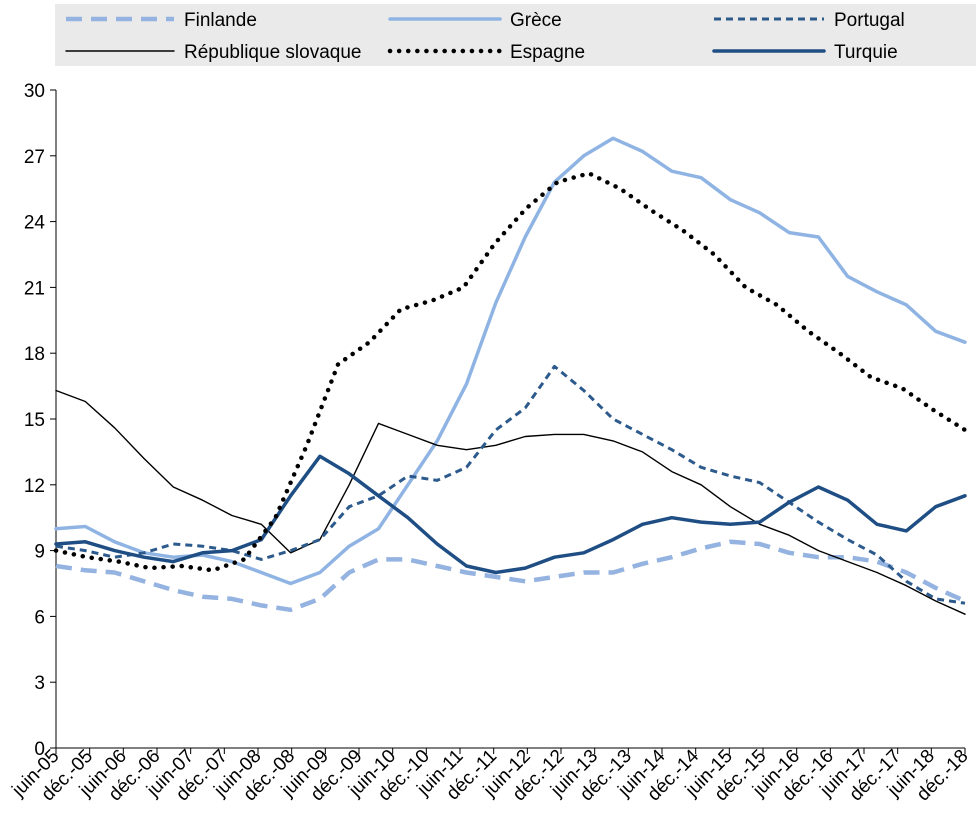 This screenshot has height=823, width=978. Describe the element at coordinates (39, 683) in the screenshot. I see `y-tick-label-1: 3` at that location.